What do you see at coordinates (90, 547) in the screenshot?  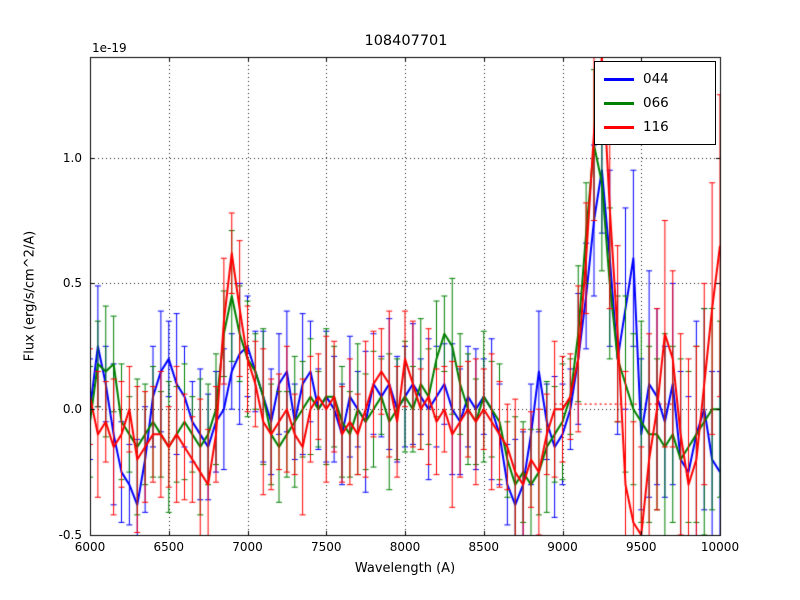 I see `x-tick-label: 6000` at bounding box center [90, 547].